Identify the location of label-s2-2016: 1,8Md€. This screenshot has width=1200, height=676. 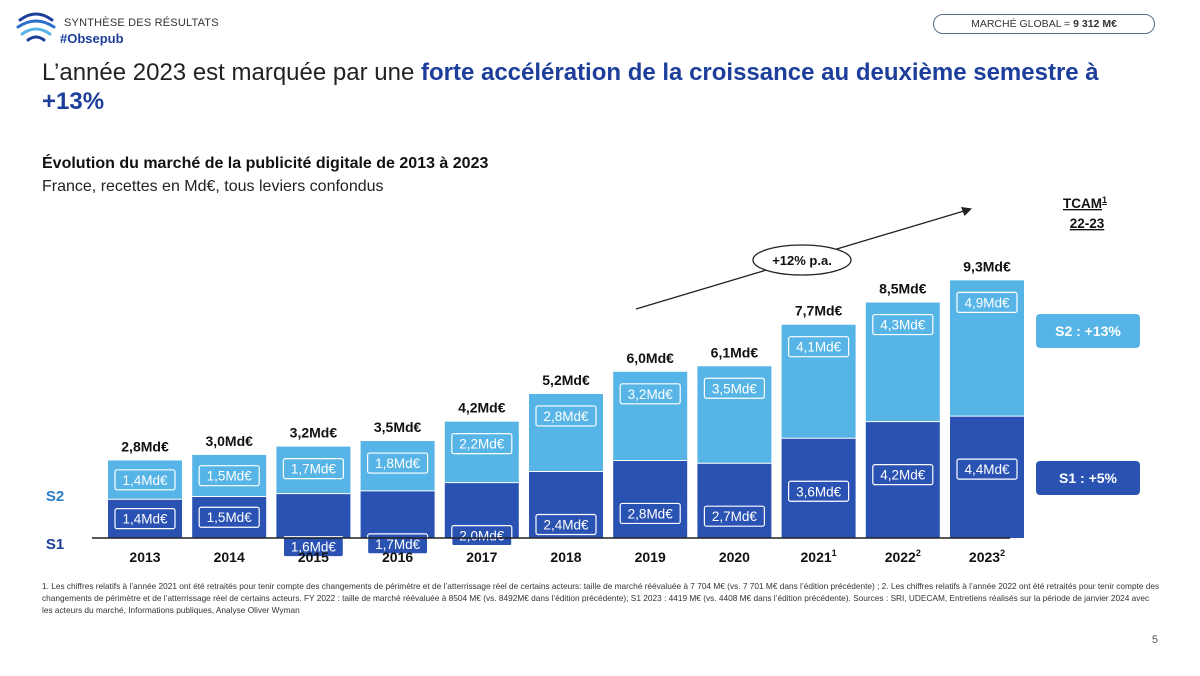
(398, 463).